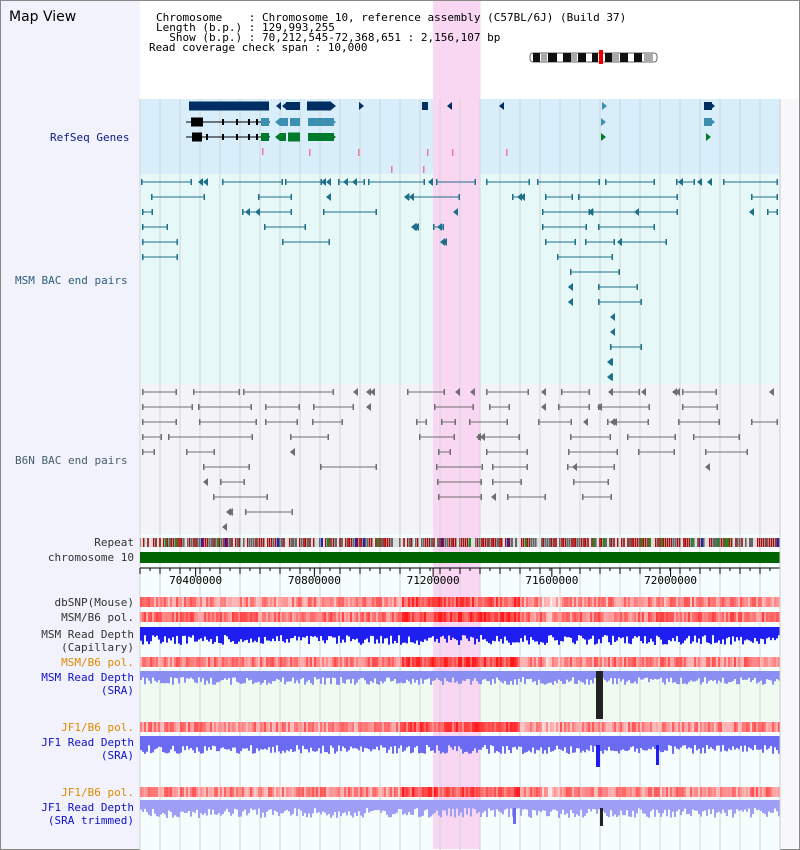 This screenshot has width=800, height=850. I want to click on axis-tick-label: 70800000, so click(314, 580).